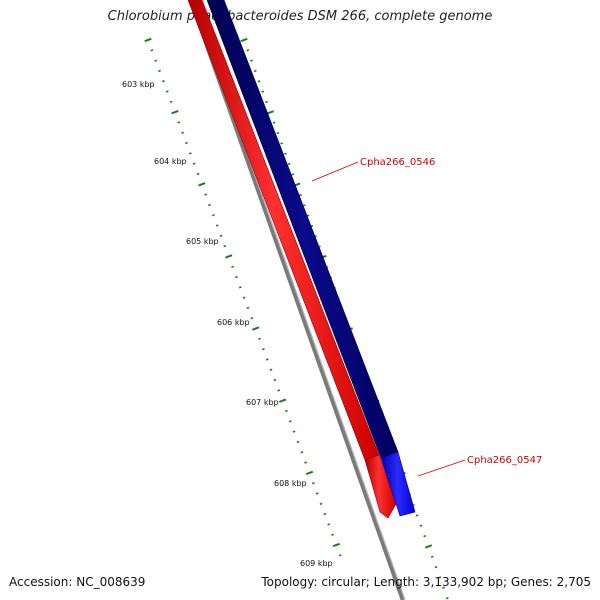 This screenshot has width=600, height=600. What do you see at coordinates (233, 322) in the screenshot?
I see `ruler-label: 606 kbp` at bounding box center [233, 322].